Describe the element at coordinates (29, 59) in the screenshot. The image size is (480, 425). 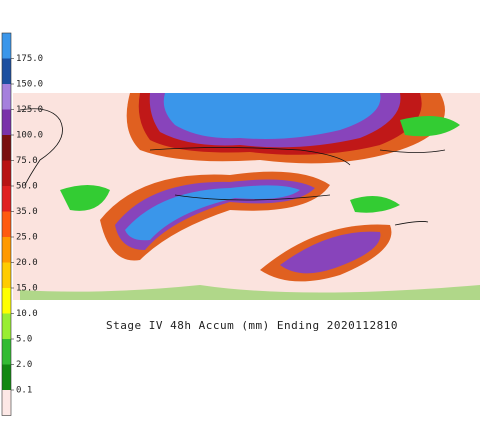
I see `color-bar-label: 175.0` at that location.